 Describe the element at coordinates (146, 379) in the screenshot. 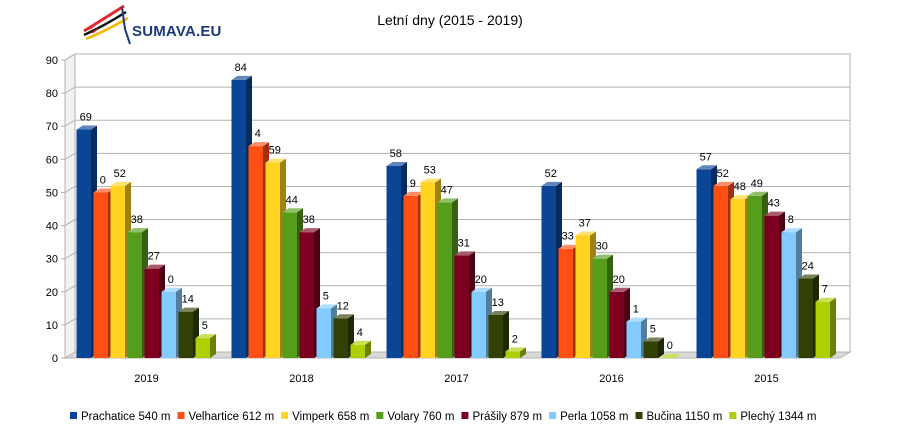

I see `x-tick-label: 2019` at that location.